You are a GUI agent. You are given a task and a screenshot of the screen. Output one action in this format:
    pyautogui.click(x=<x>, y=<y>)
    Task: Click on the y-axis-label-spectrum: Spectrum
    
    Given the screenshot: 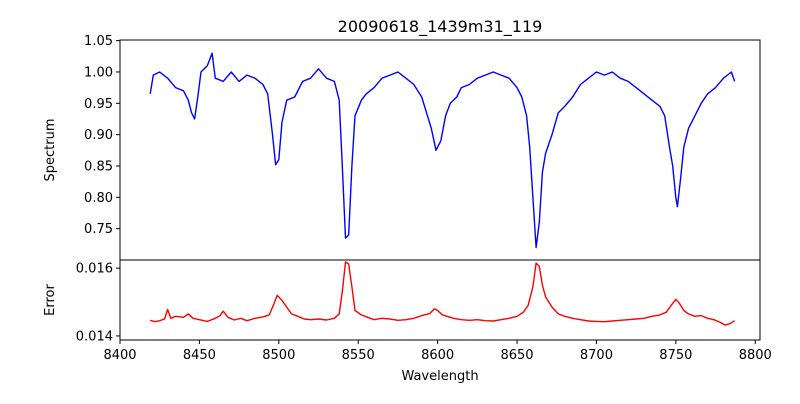 What is the action you would take?
    pyautogui.click(x=50, y=150)
    